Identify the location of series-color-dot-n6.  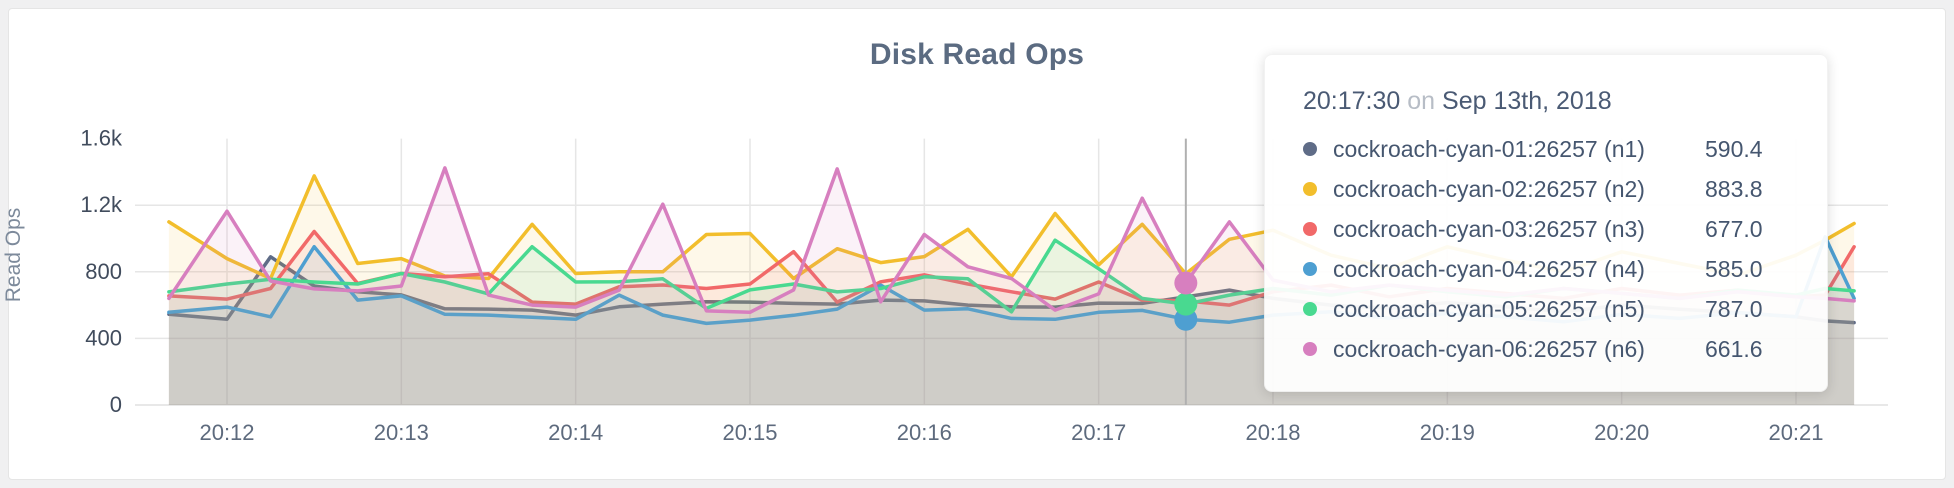
(1310, 349).